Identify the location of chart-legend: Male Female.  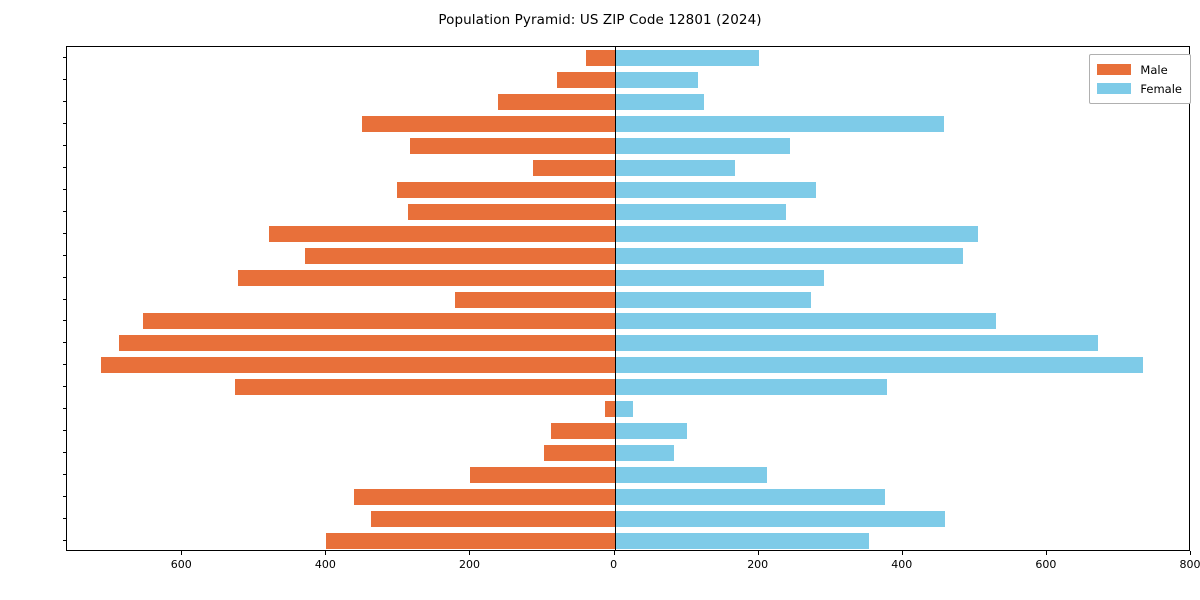
(1140, 79).